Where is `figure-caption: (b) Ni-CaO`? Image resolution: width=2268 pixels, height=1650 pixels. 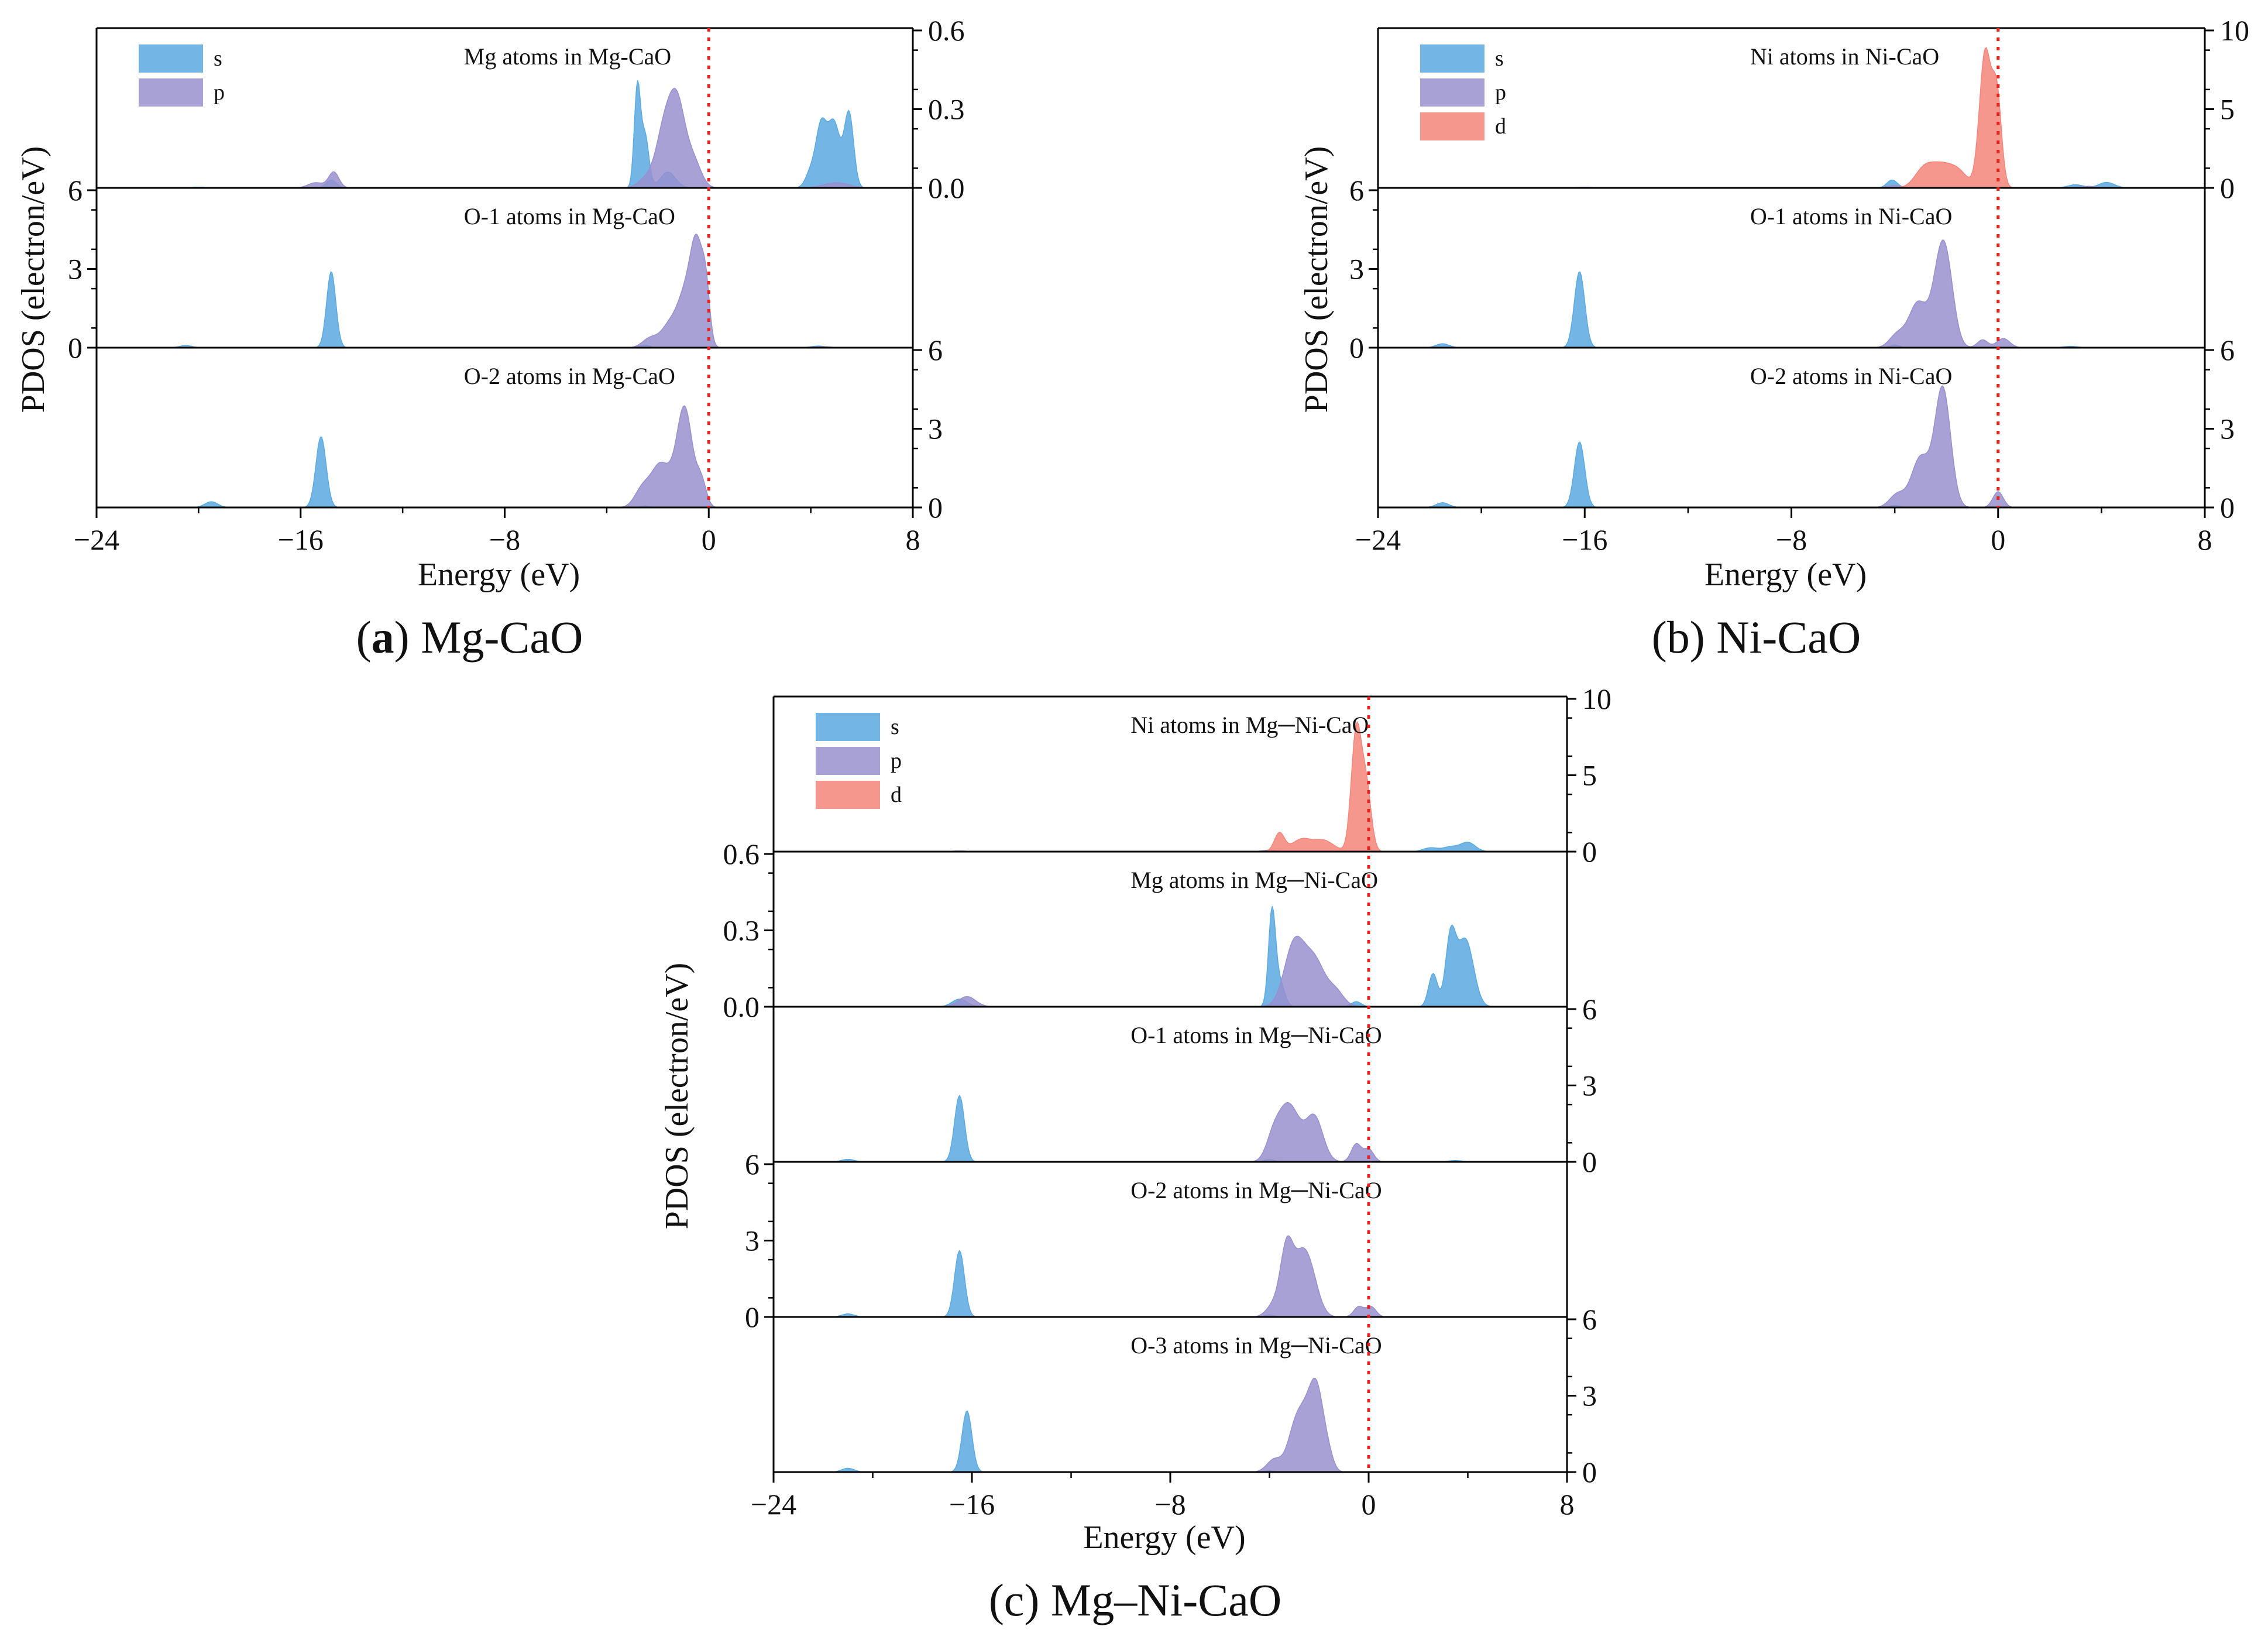 figure-caption: (b) Ni-CaO is located at coordinates (1756, 637).